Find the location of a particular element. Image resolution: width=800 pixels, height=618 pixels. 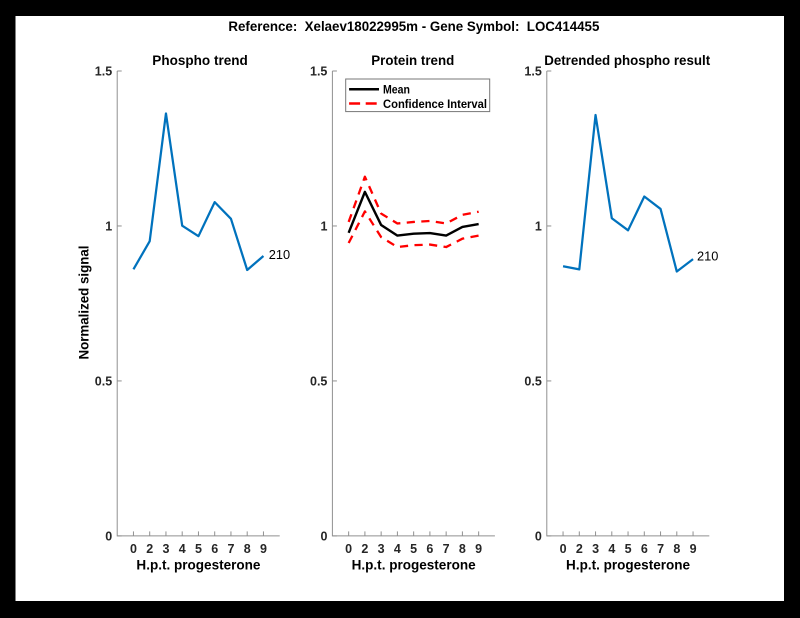

svg-text: Phospho trend is located at coordinates (200, 60).